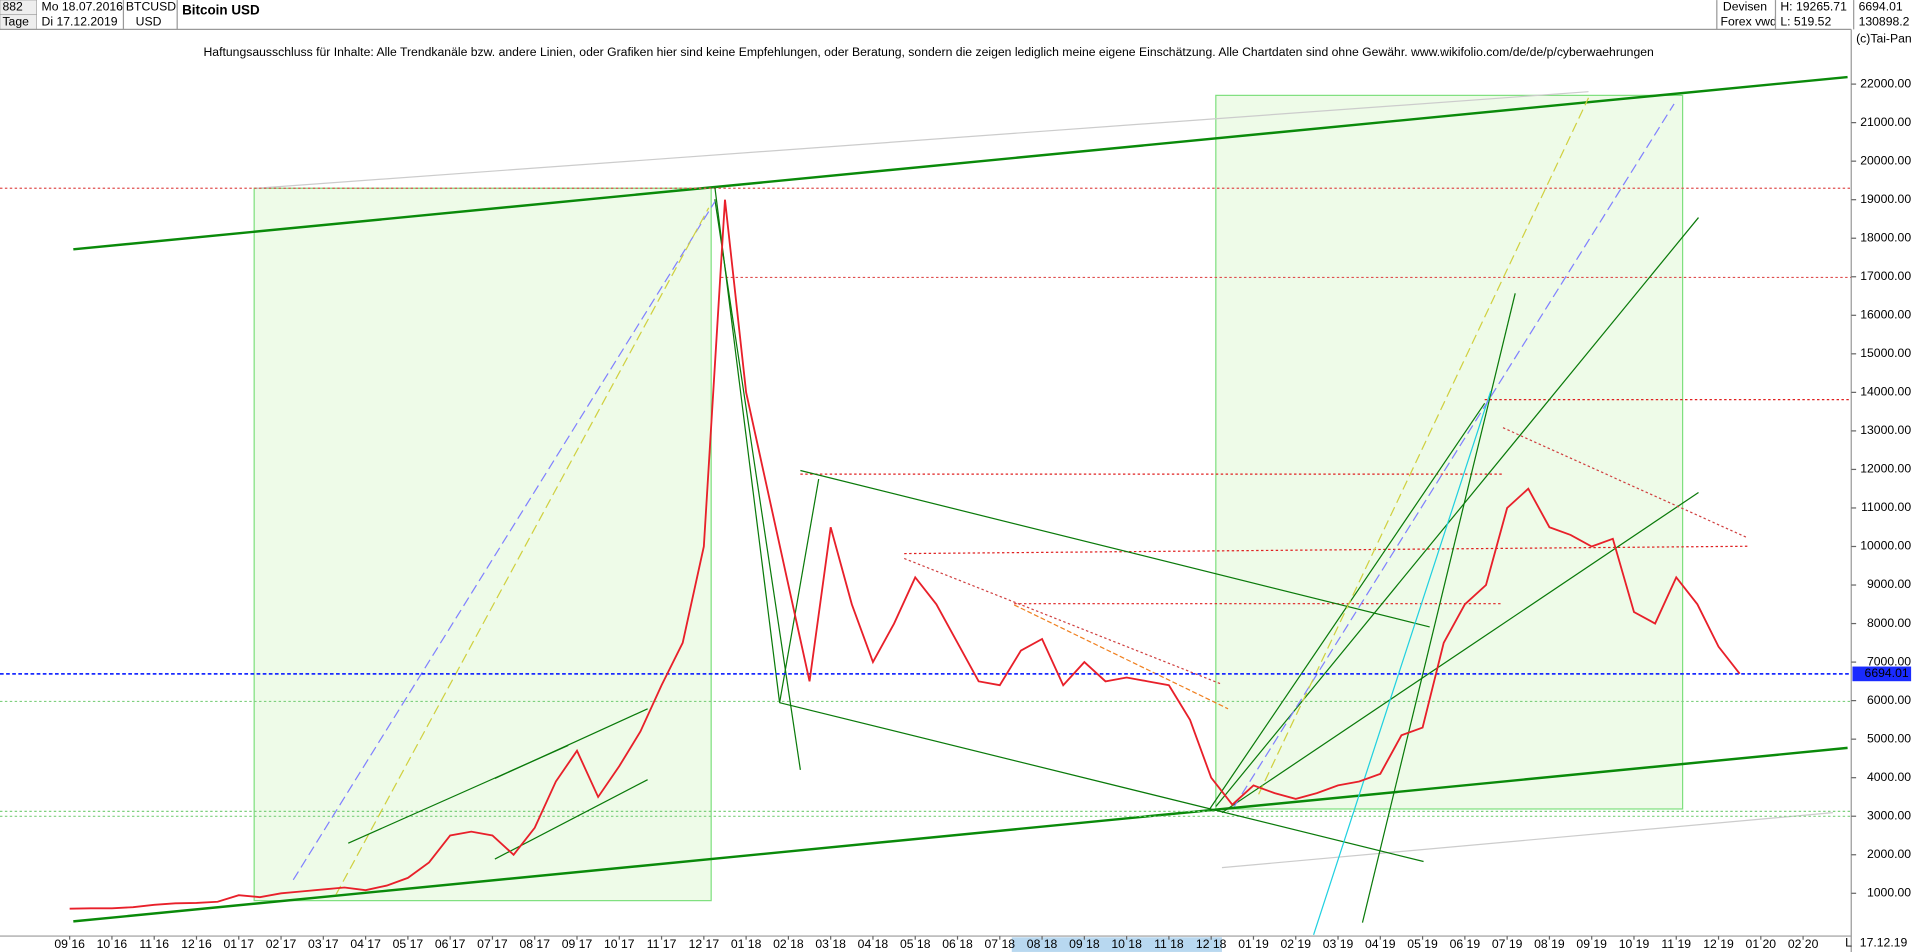  What do you see at coordinates (149, 21) in the screenshot?
I see `currency: USD` at bounding box center [149, 21].